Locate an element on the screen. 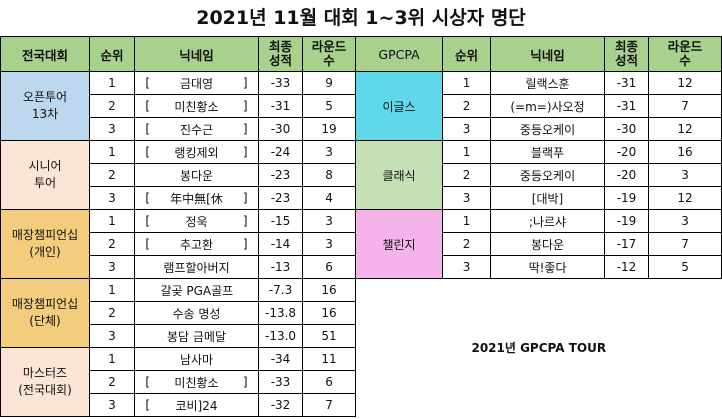  nickname-cell: 램프할아버지 is located at coordinates (196, 267).